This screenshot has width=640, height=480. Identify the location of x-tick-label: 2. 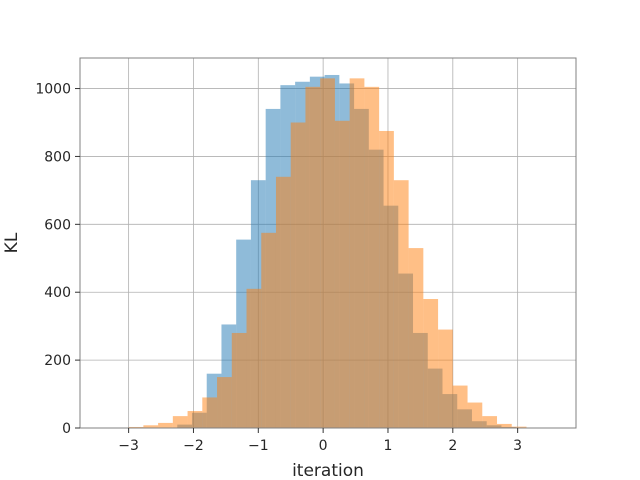
(452, 446).